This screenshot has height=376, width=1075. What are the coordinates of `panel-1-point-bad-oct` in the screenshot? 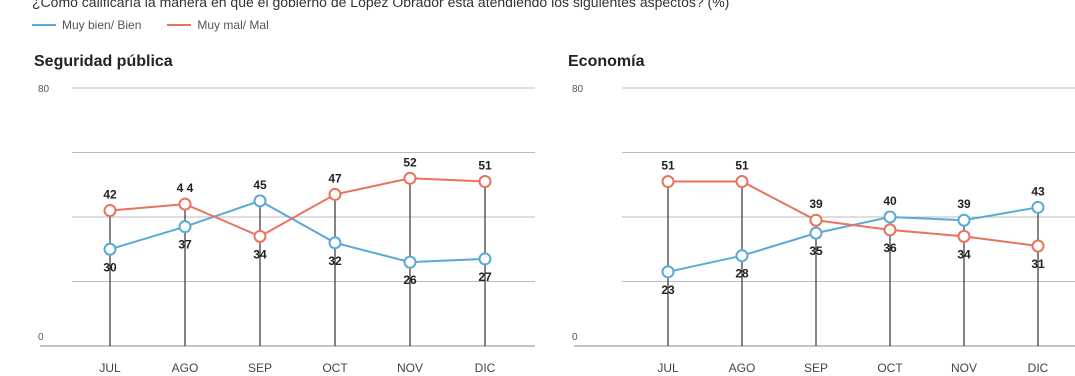 It's located at (335, 194).